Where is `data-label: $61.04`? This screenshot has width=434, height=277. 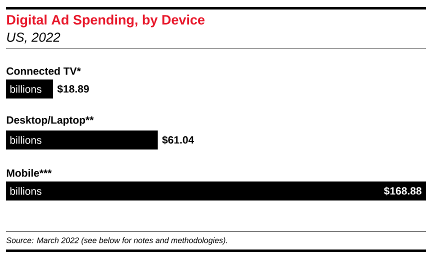 data-label: $61.04 is located at coordinates (178, 140).